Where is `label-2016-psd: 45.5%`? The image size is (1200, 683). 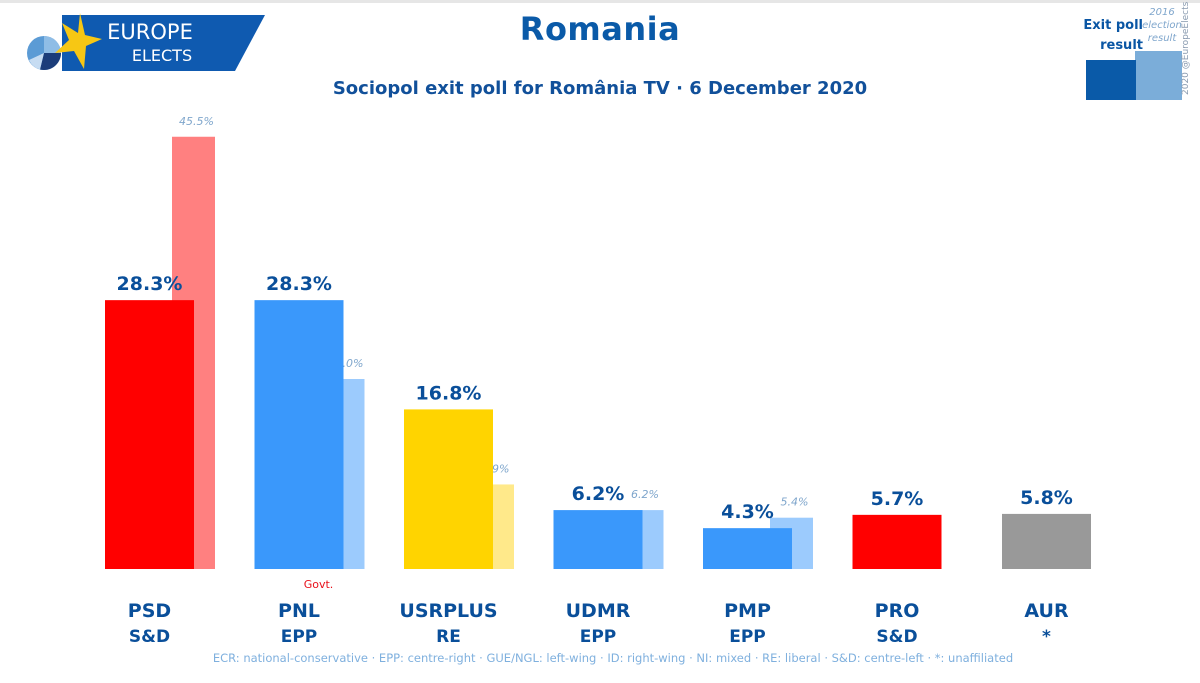
label-2016-psd: 45.5% is located at coordinates (196, 121).